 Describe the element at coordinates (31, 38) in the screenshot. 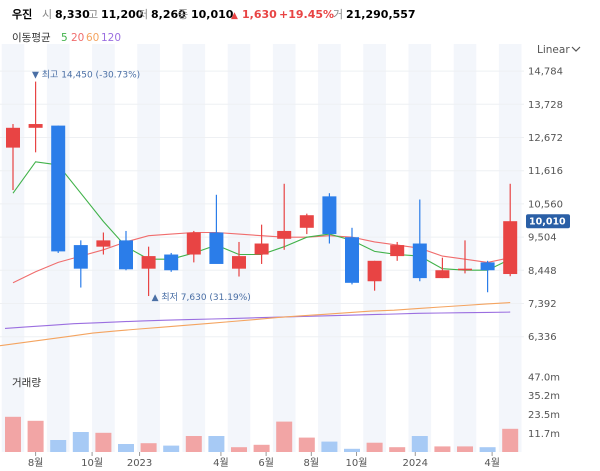

I see `ma-legend-title: 이동평균` at that location.